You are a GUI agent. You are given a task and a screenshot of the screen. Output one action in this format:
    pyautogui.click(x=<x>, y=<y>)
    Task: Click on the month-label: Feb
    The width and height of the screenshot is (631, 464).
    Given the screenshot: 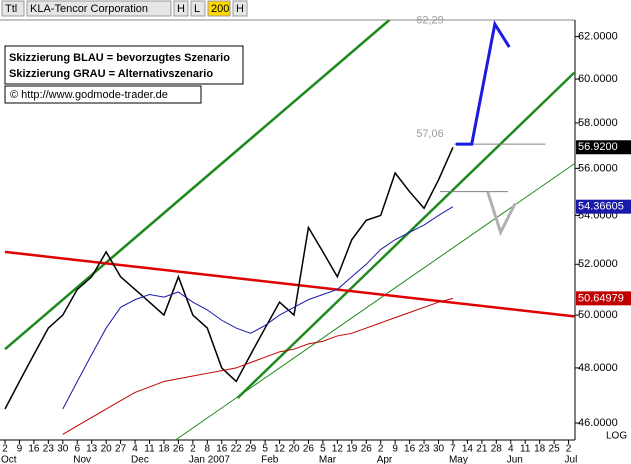 What is the action you would take?
    pyautogui.click(x=270, y=459)
    